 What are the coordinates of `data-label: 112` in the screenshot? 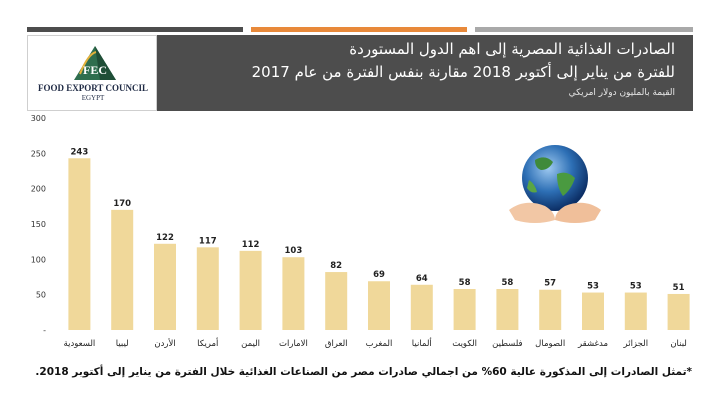 It's located at (251, 245).